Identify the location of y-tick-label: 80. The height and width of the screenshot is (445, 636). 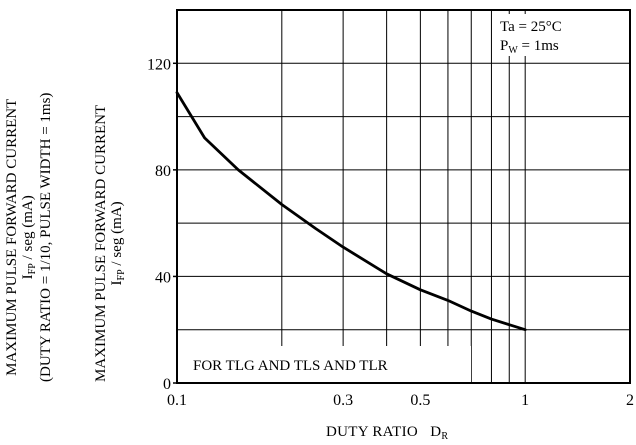
(163, 171).